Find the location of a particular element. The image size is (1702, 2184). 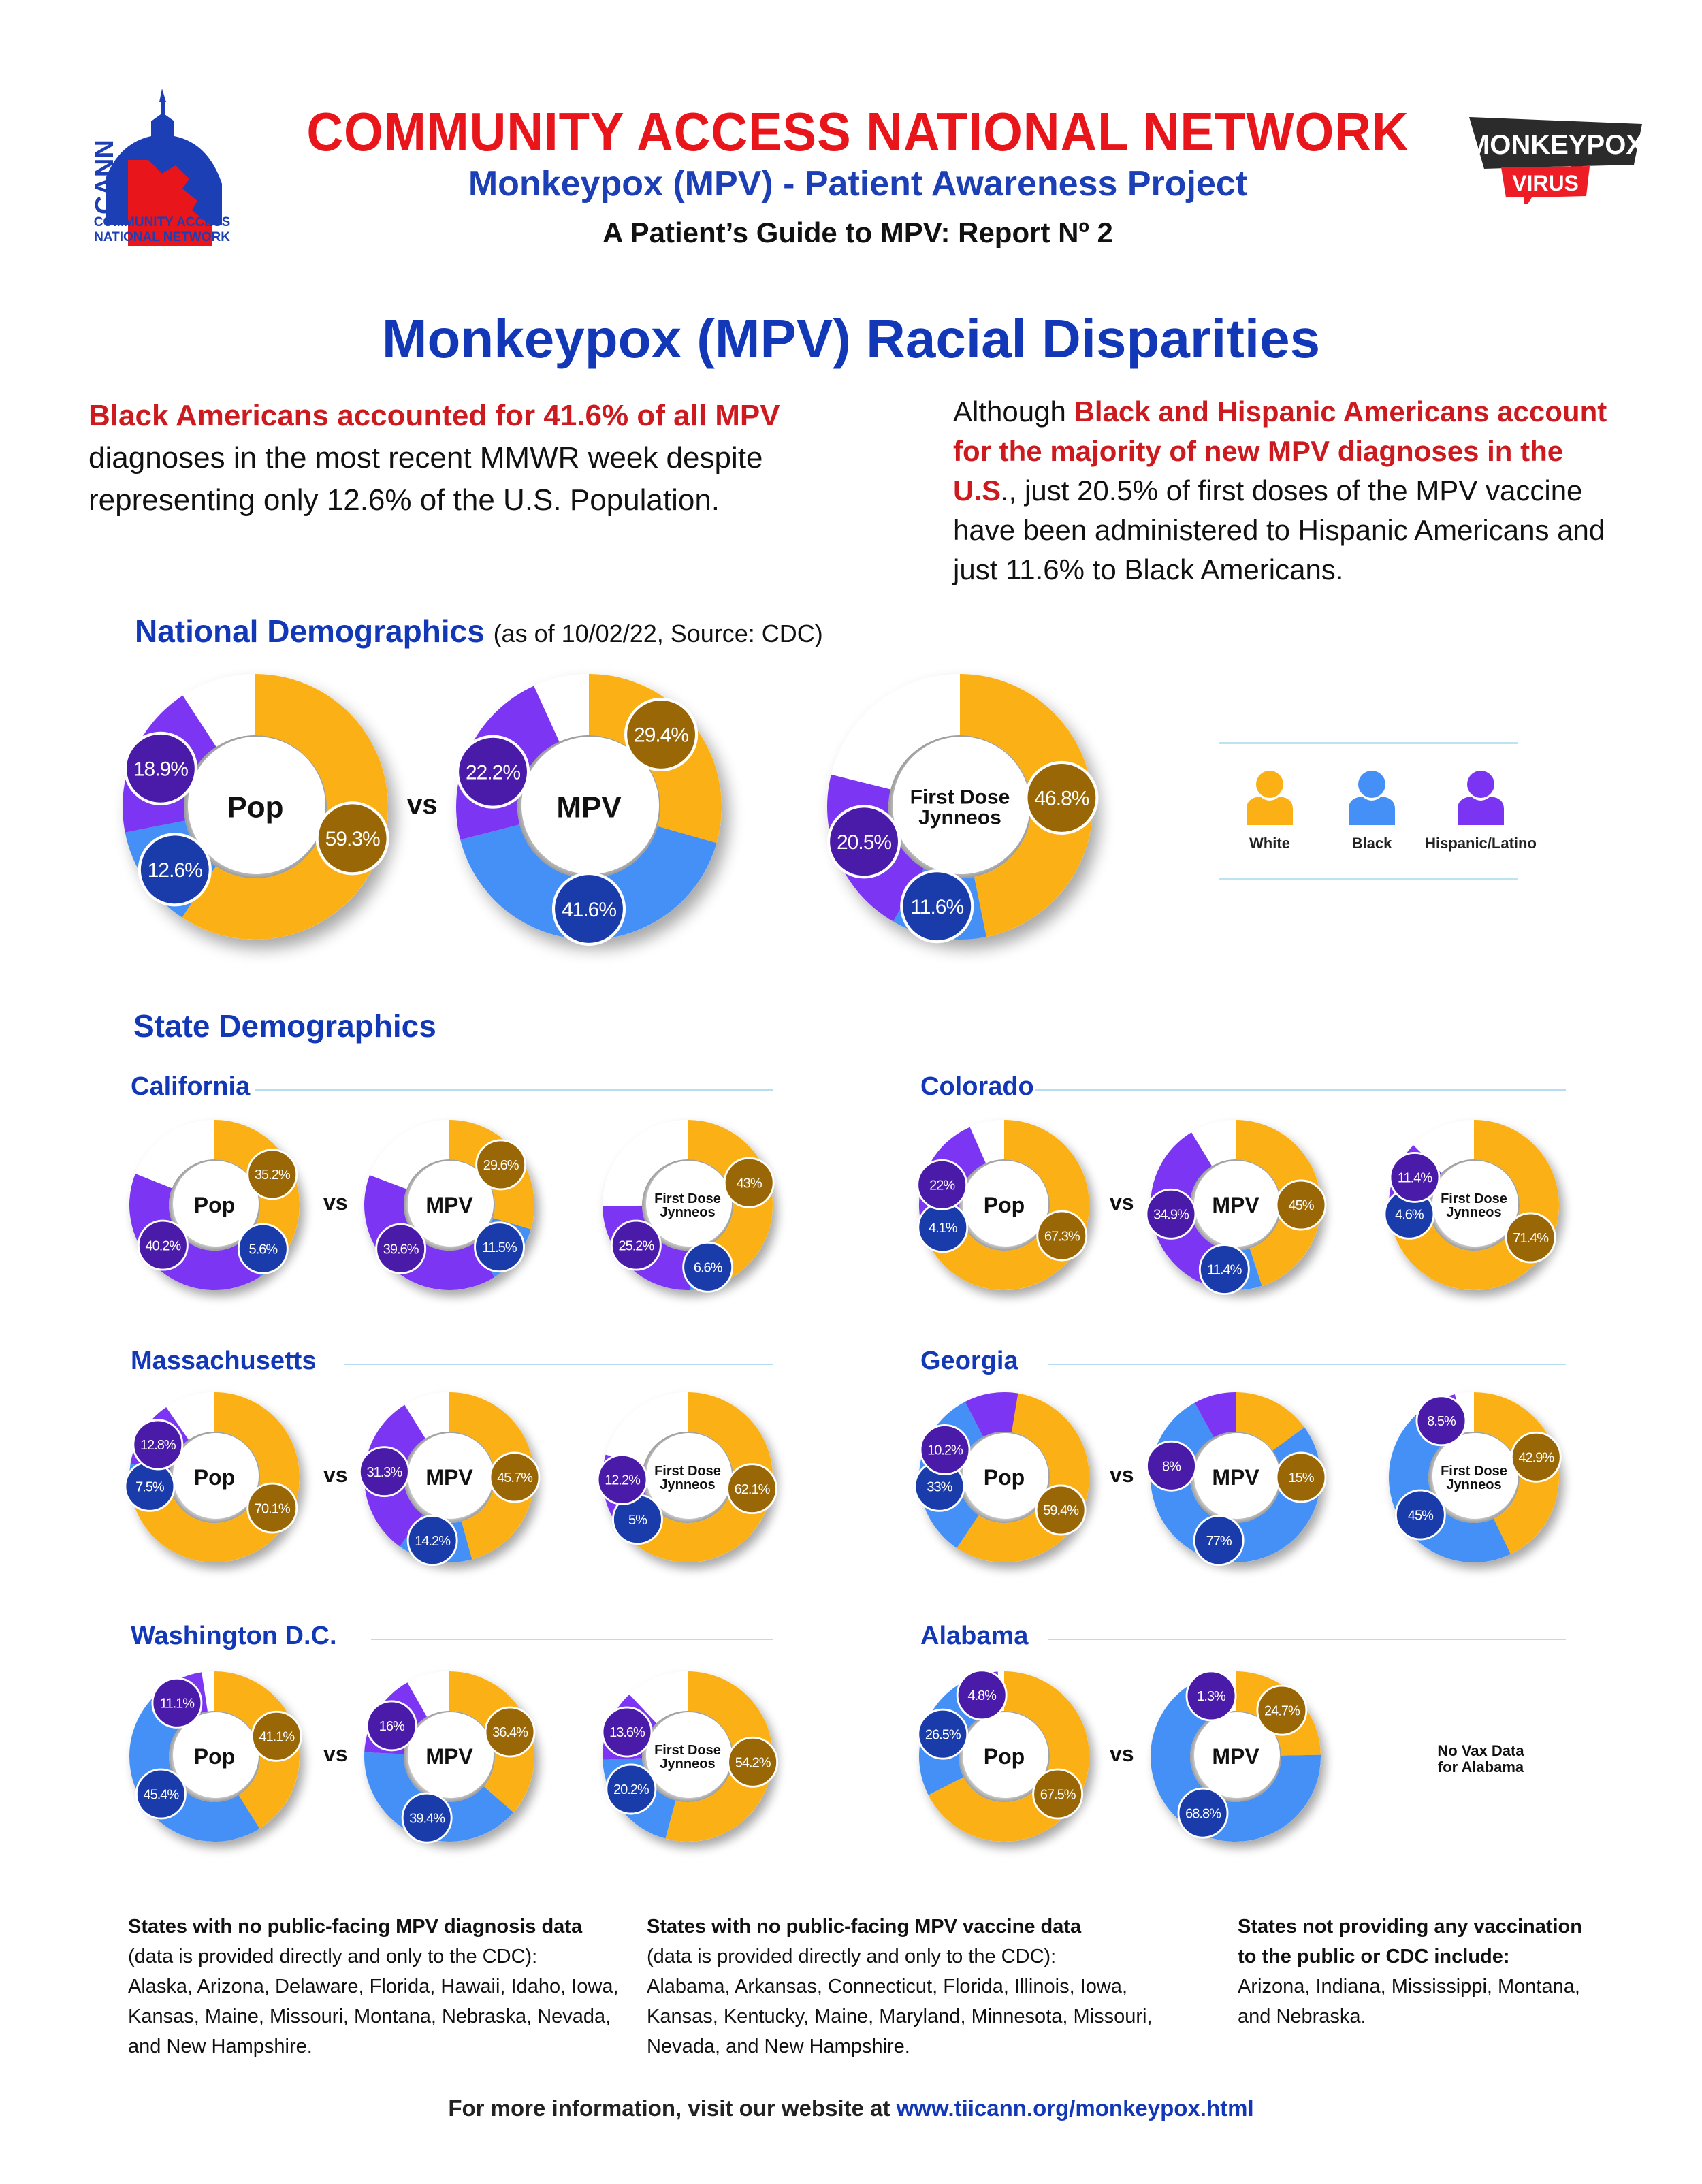

colorado-first-dose-donut: First Dose Jynneos 71.4% 4.6% 11.4% is located at coordinates (1474, 1207).